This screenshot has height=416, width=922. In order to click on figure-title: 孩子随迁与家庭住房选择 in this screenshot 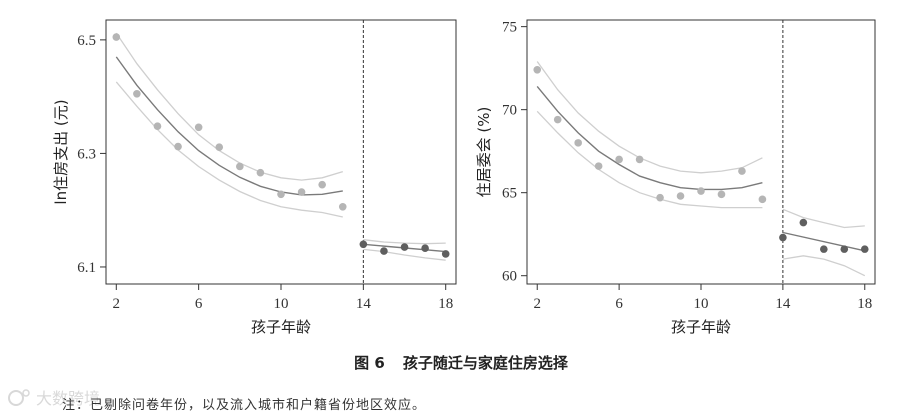, I will do `click(485, 363)`.